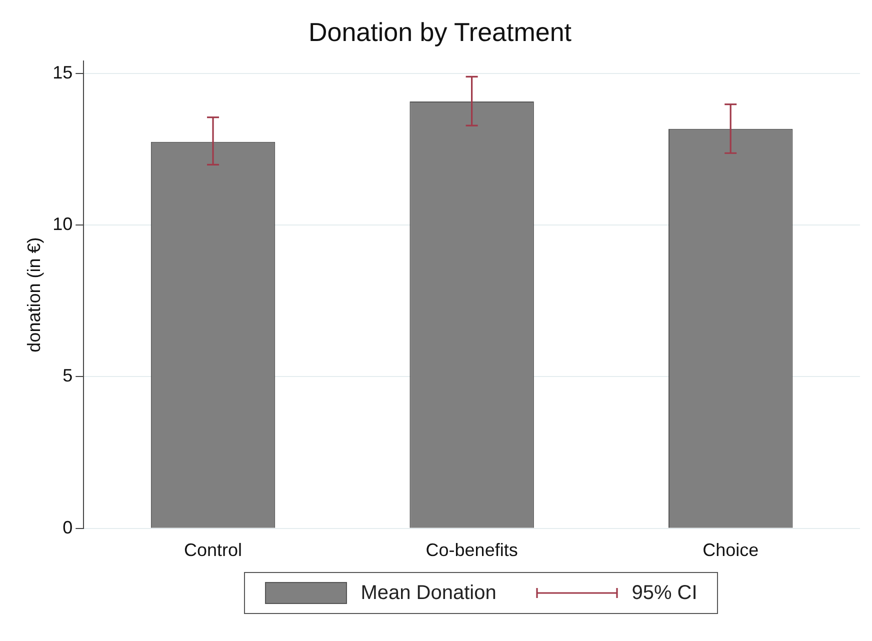 This screenshot has width=872, height=641. I want to click on x-tick-label: Control, so click(213, 550).